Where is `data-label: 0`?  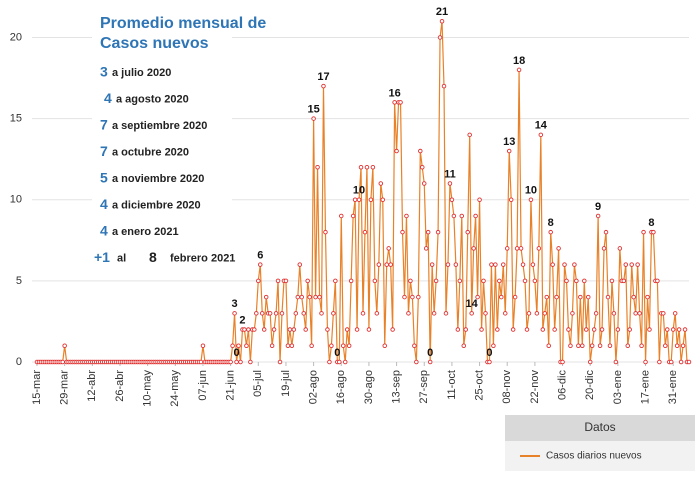 data-label: 0 is located at coordinates (430, 353).